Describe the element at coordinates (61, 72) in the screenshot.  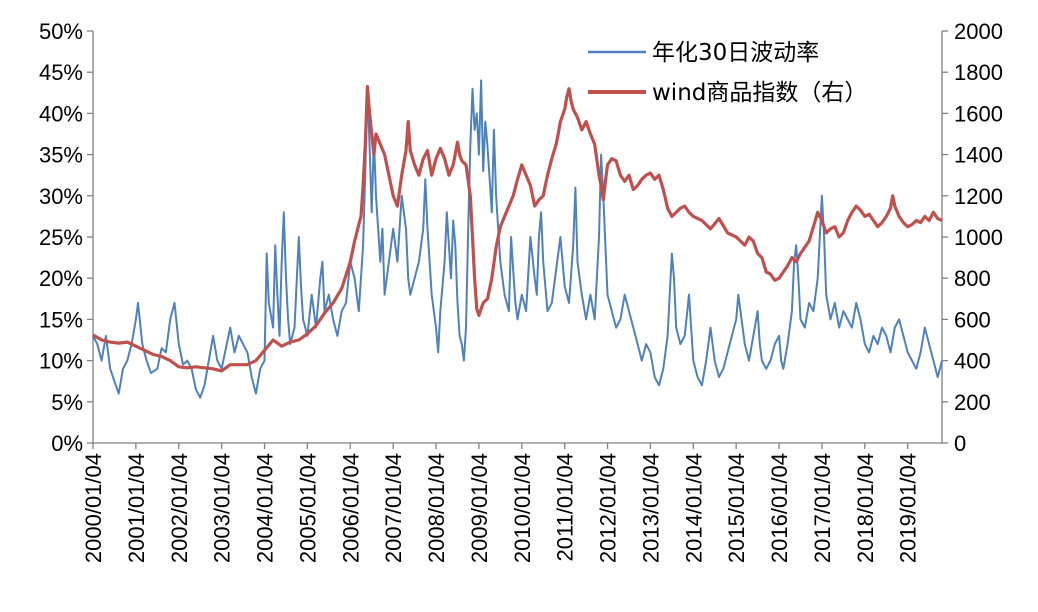
I see `y-left-tick-label: 45%` at that location.